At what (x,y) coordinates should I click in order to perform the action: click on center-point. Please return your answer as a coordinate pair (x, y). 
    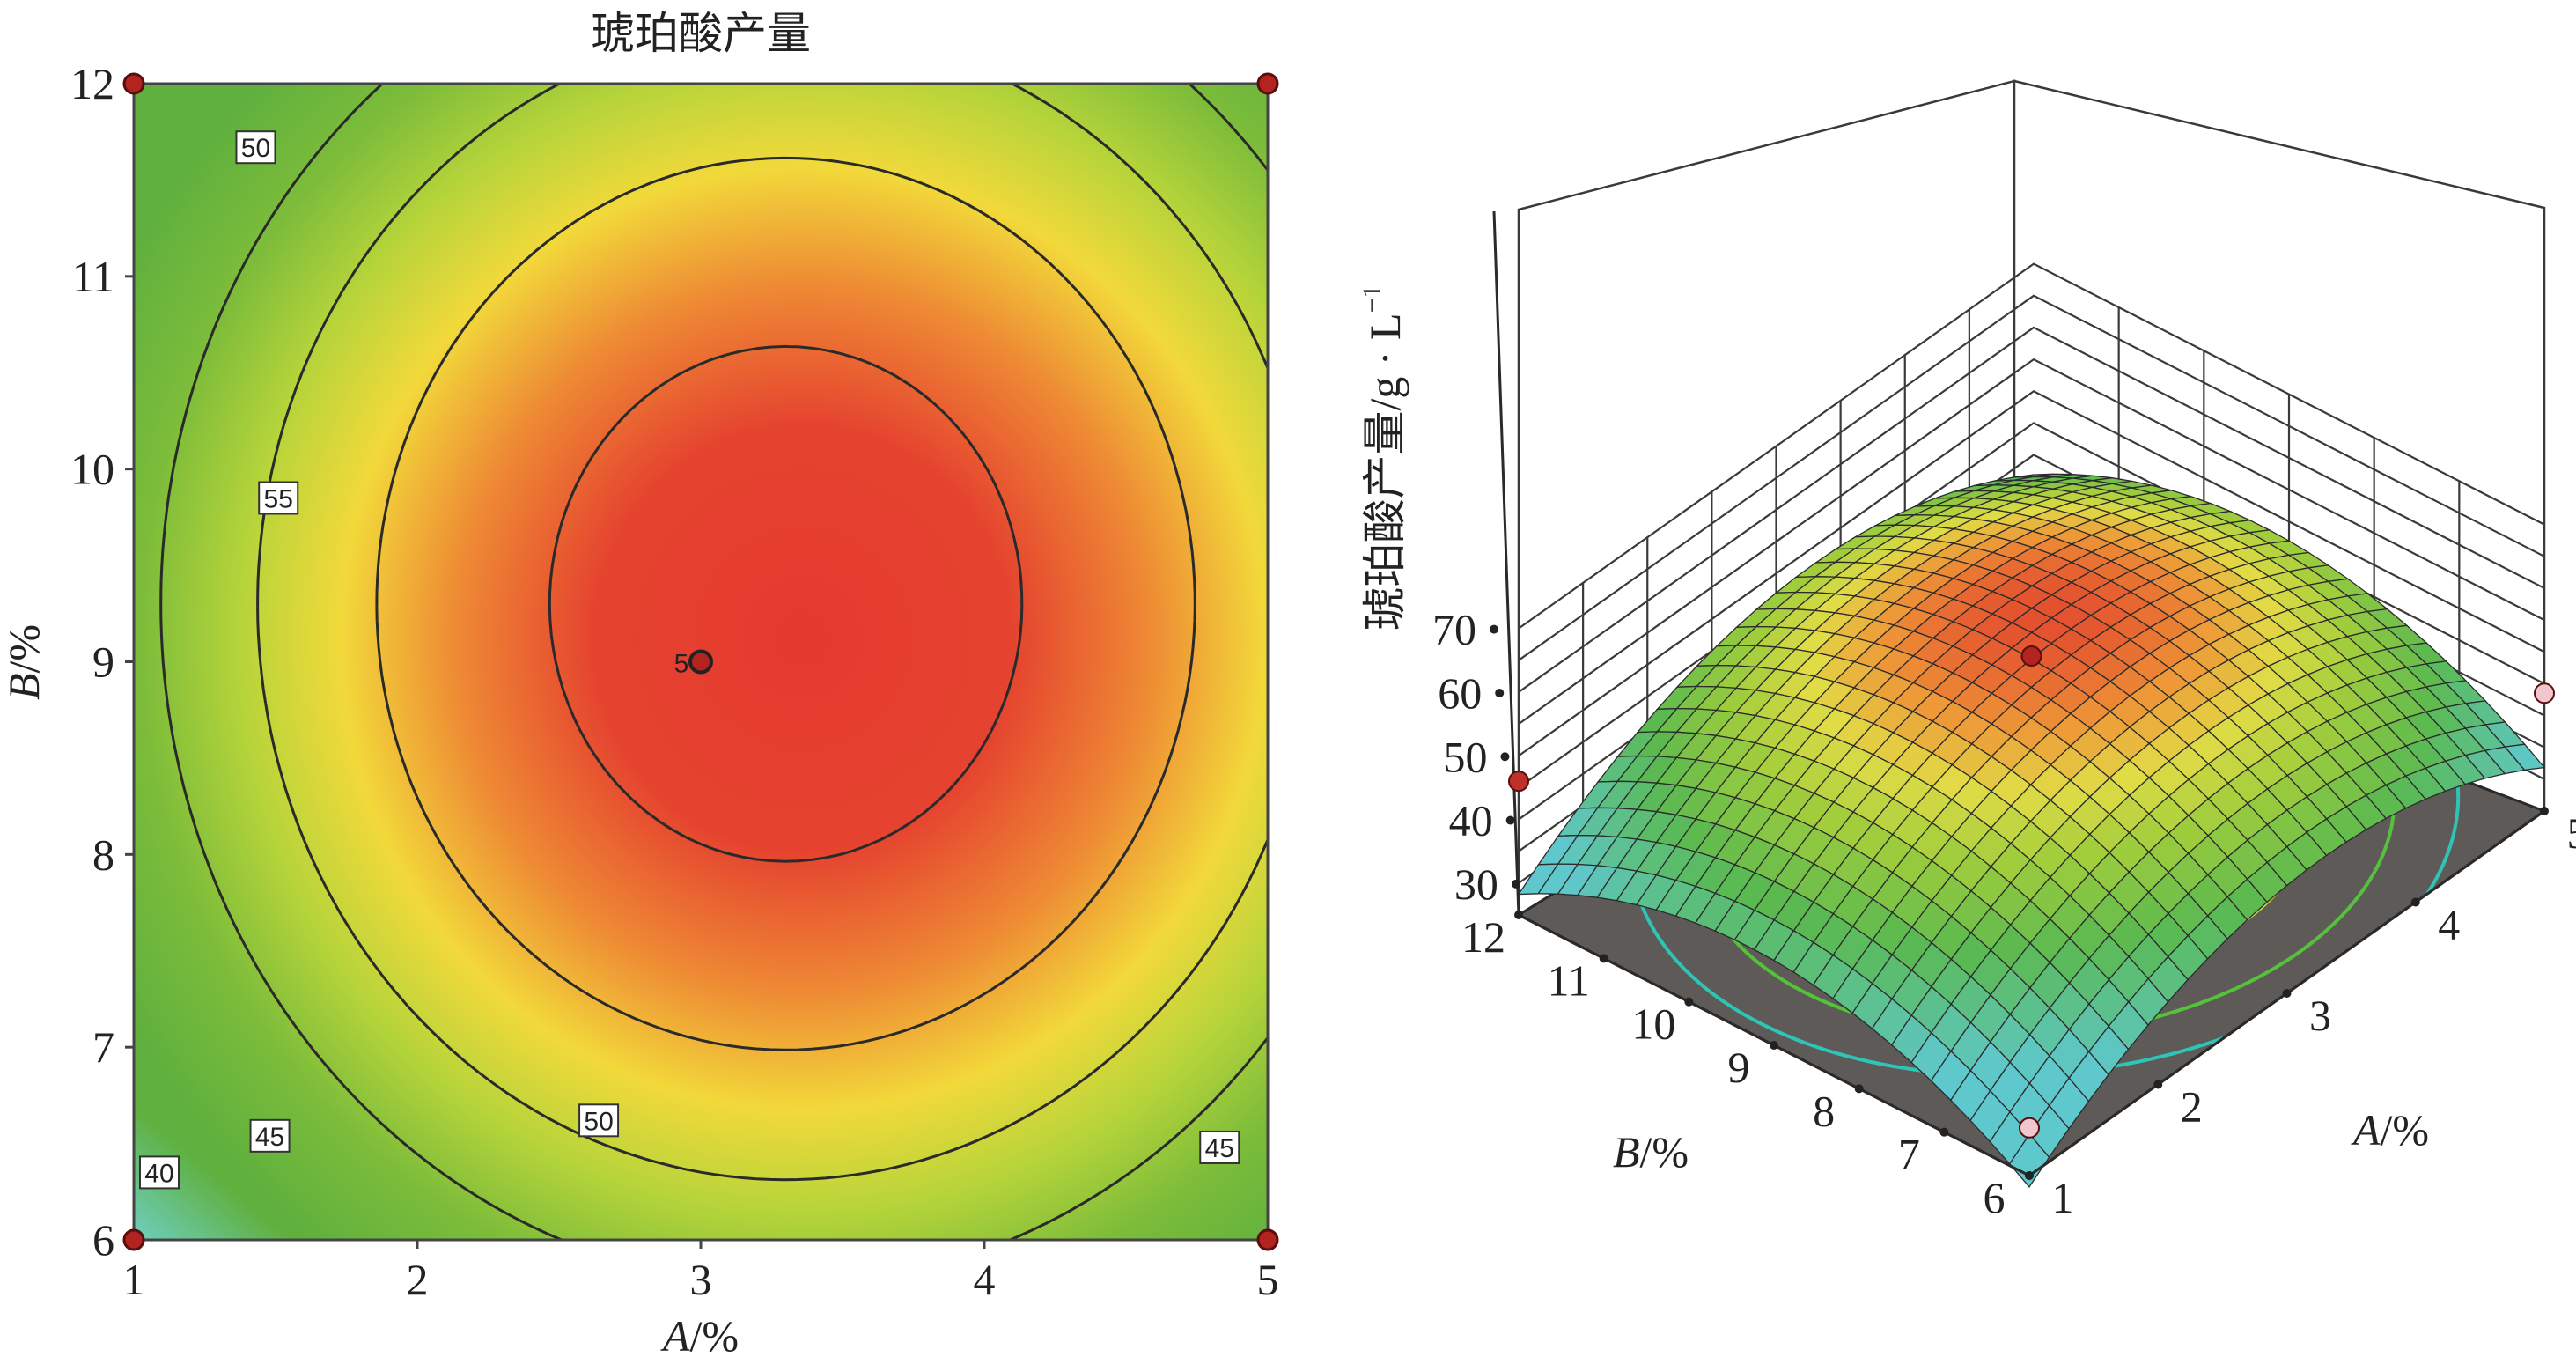
    Looking at the image, I should click on (700, 662).